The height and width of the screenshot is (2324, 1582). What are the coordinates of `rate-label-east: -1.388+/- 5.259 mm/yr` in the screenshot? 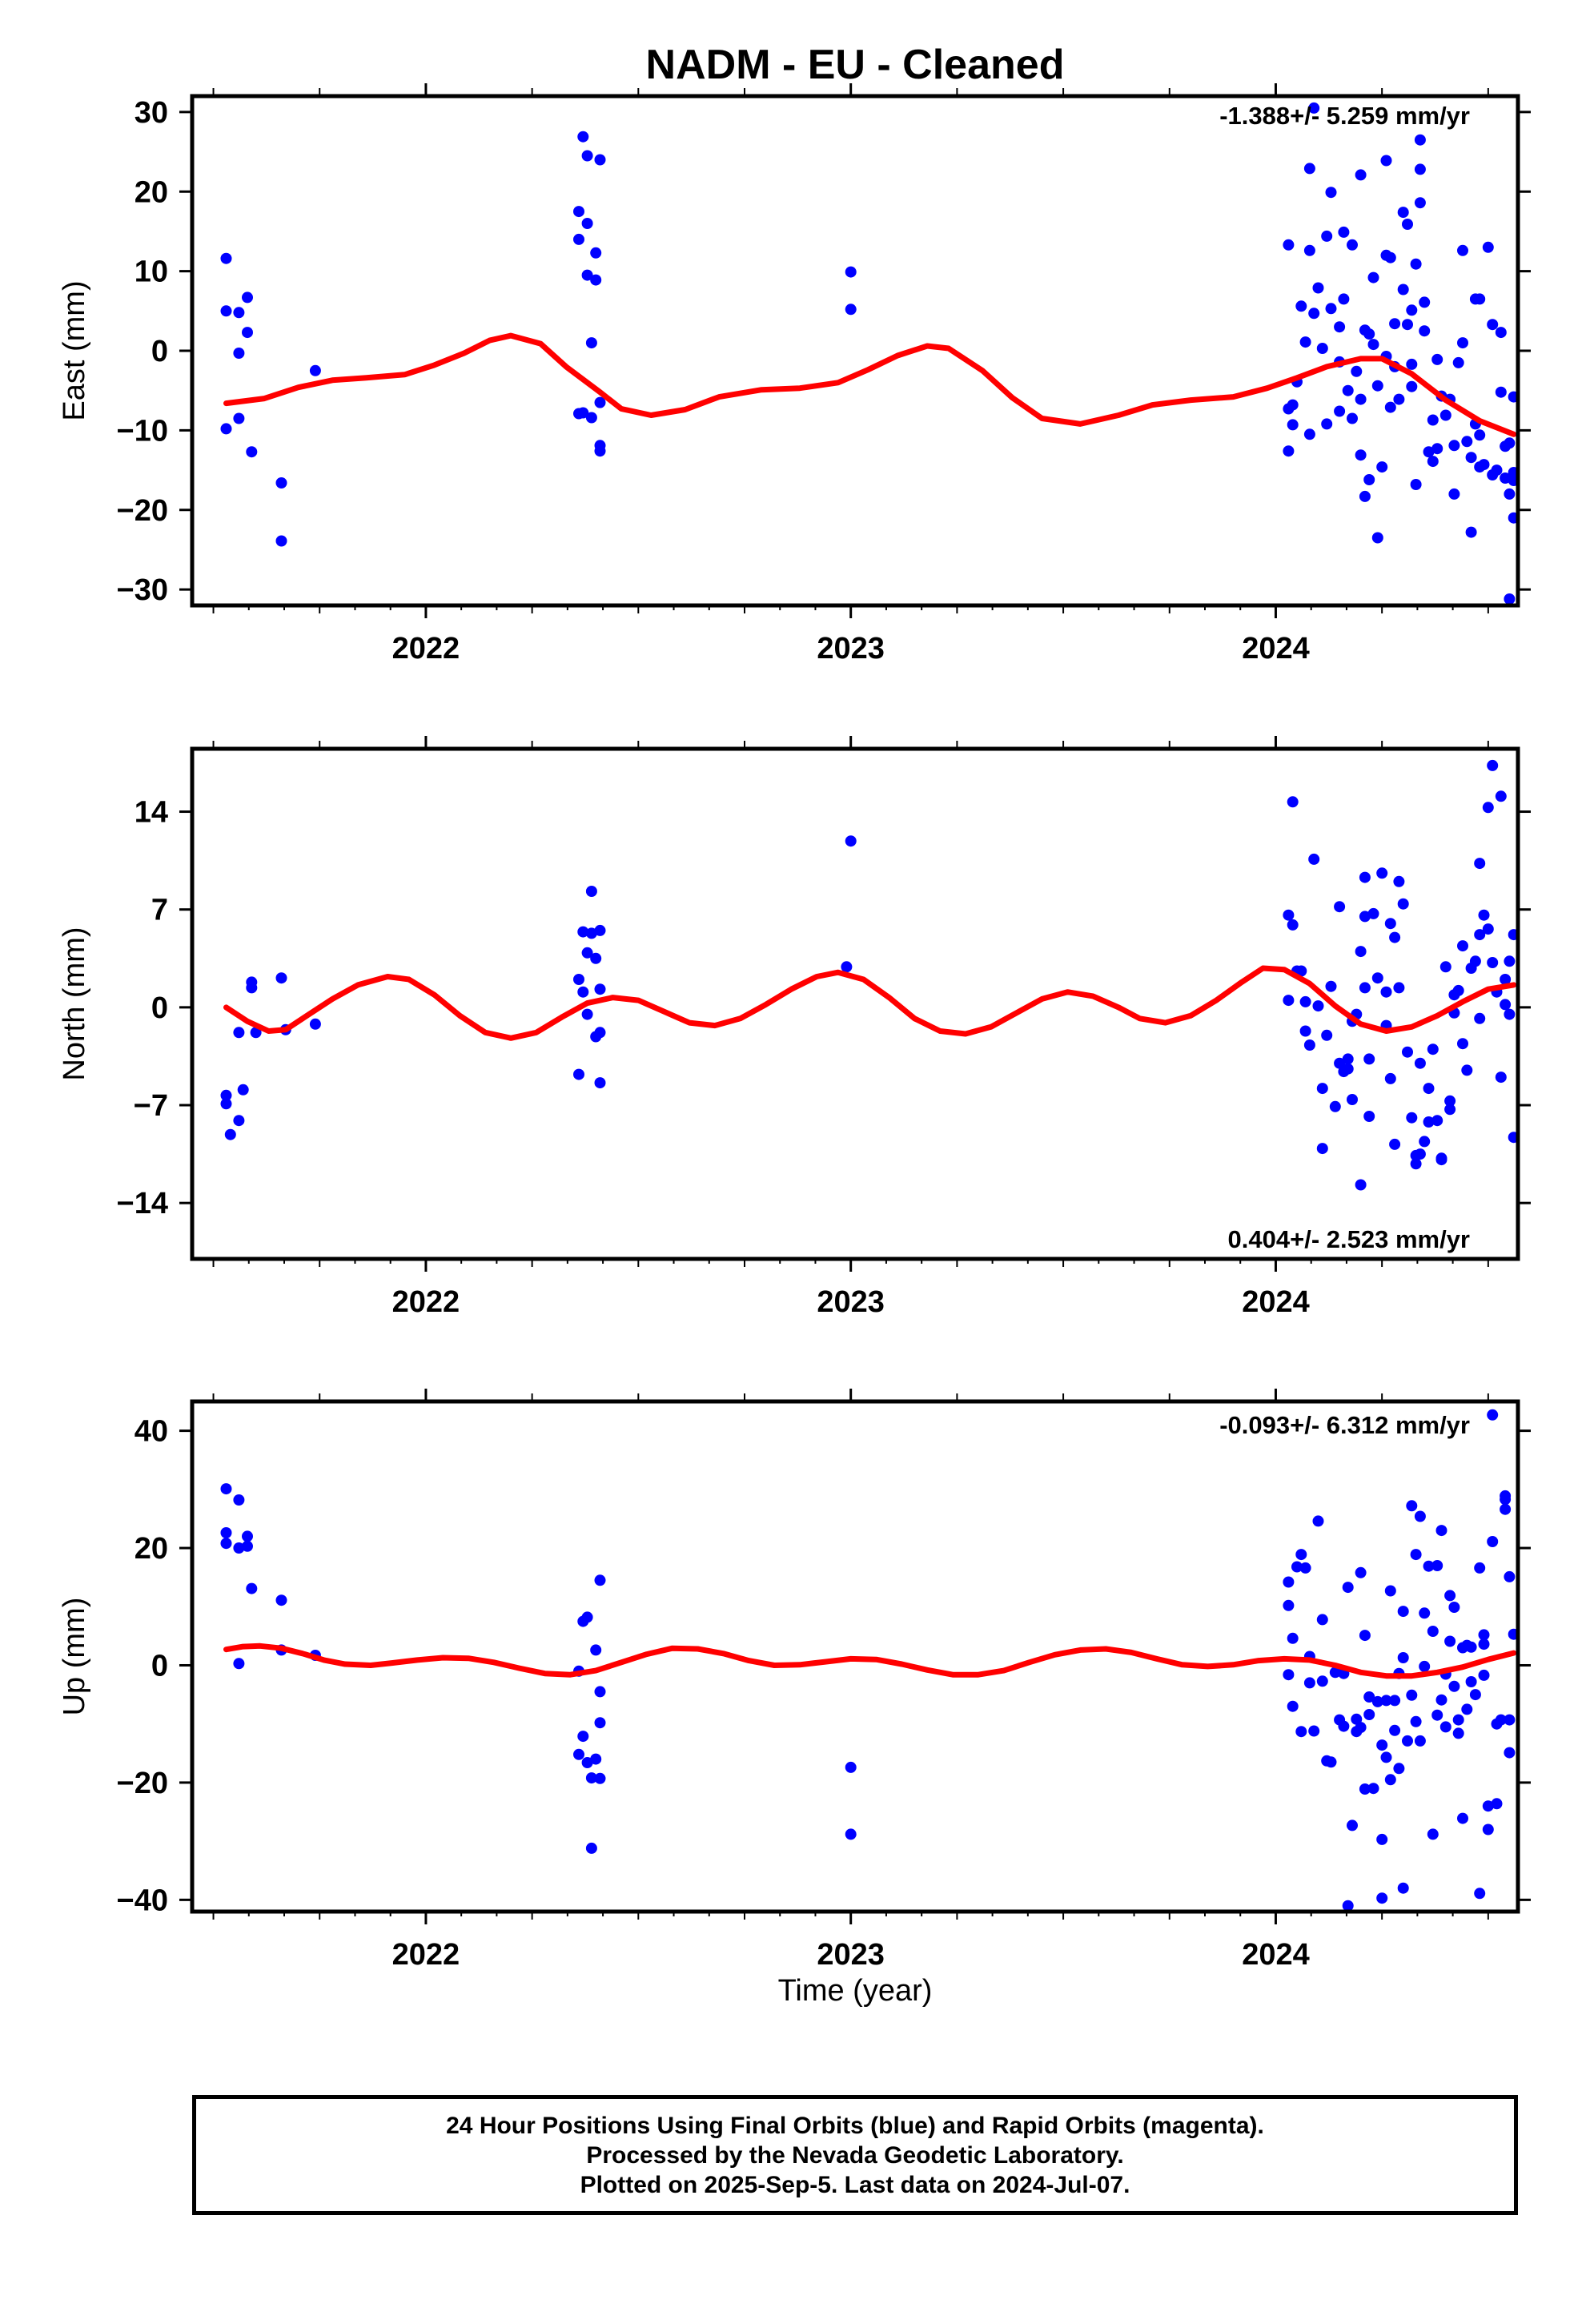 It's located at (1344, 116).